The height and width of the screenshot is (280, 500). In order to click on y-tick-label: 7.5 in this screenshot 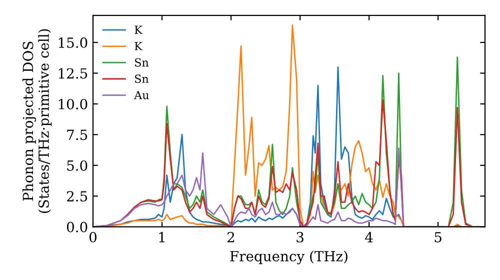, I will do `click(77, 135)`.